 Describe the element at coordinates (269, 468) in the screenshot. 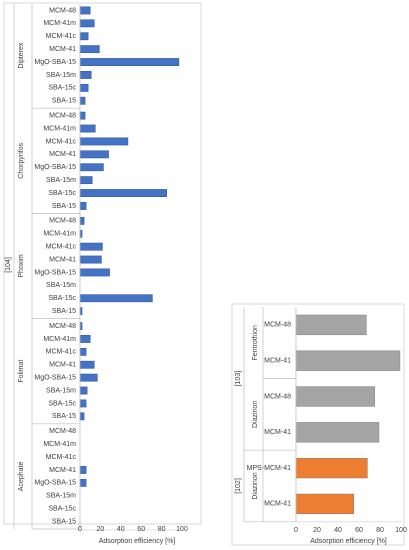

I see `category-label: MPS-MCM-41` at that location.